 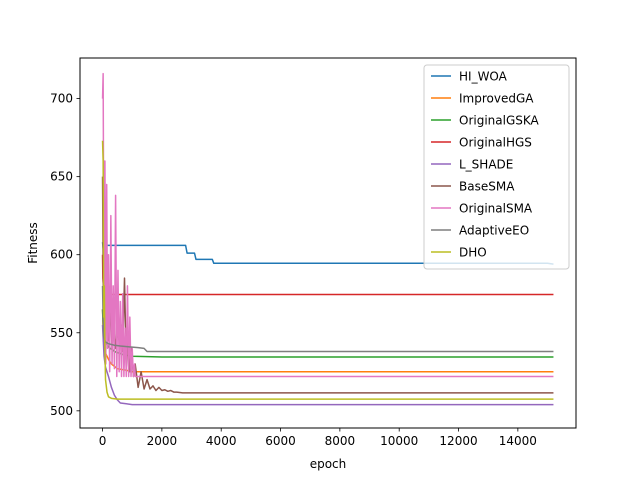 I want to click on series-line-originalgska, so click(x=327, y=333).